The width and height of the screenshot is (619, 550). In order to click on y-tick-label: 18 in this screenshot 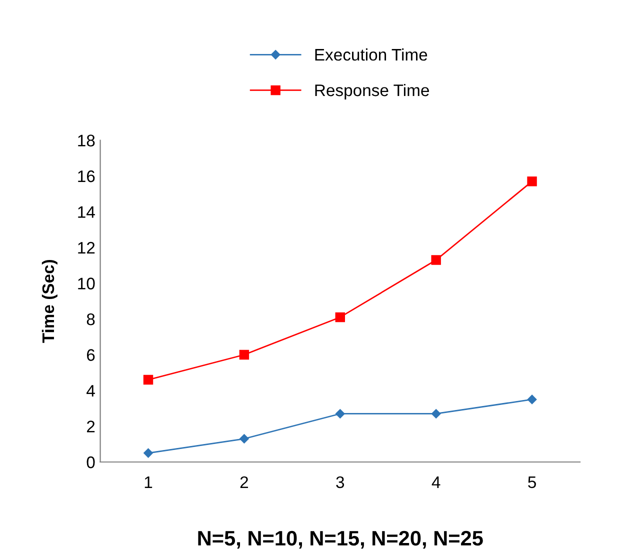, I will do `click(86, 140)`.